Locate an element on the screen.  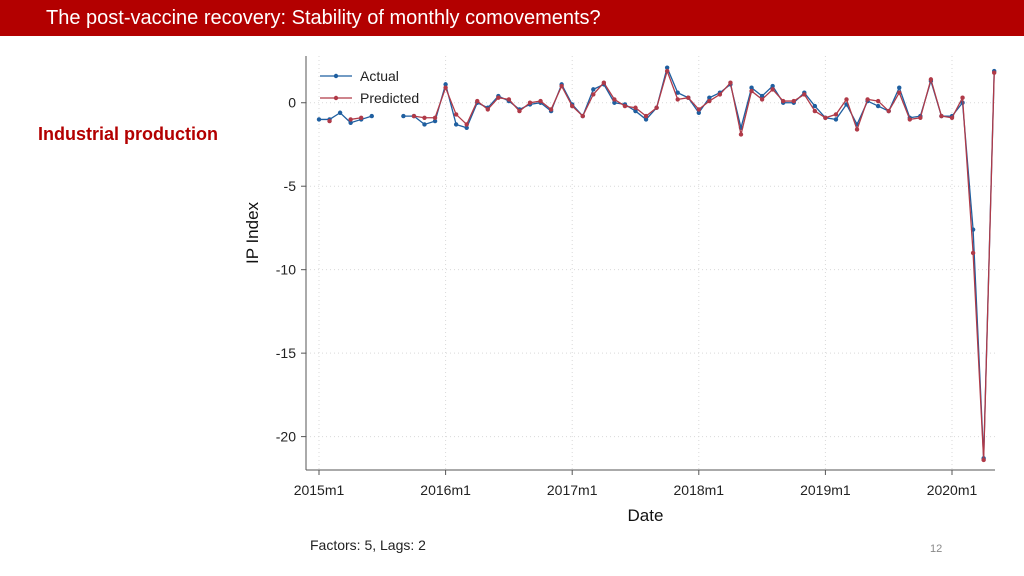
side-label: Industrial production is located at coordinates (128, 134).